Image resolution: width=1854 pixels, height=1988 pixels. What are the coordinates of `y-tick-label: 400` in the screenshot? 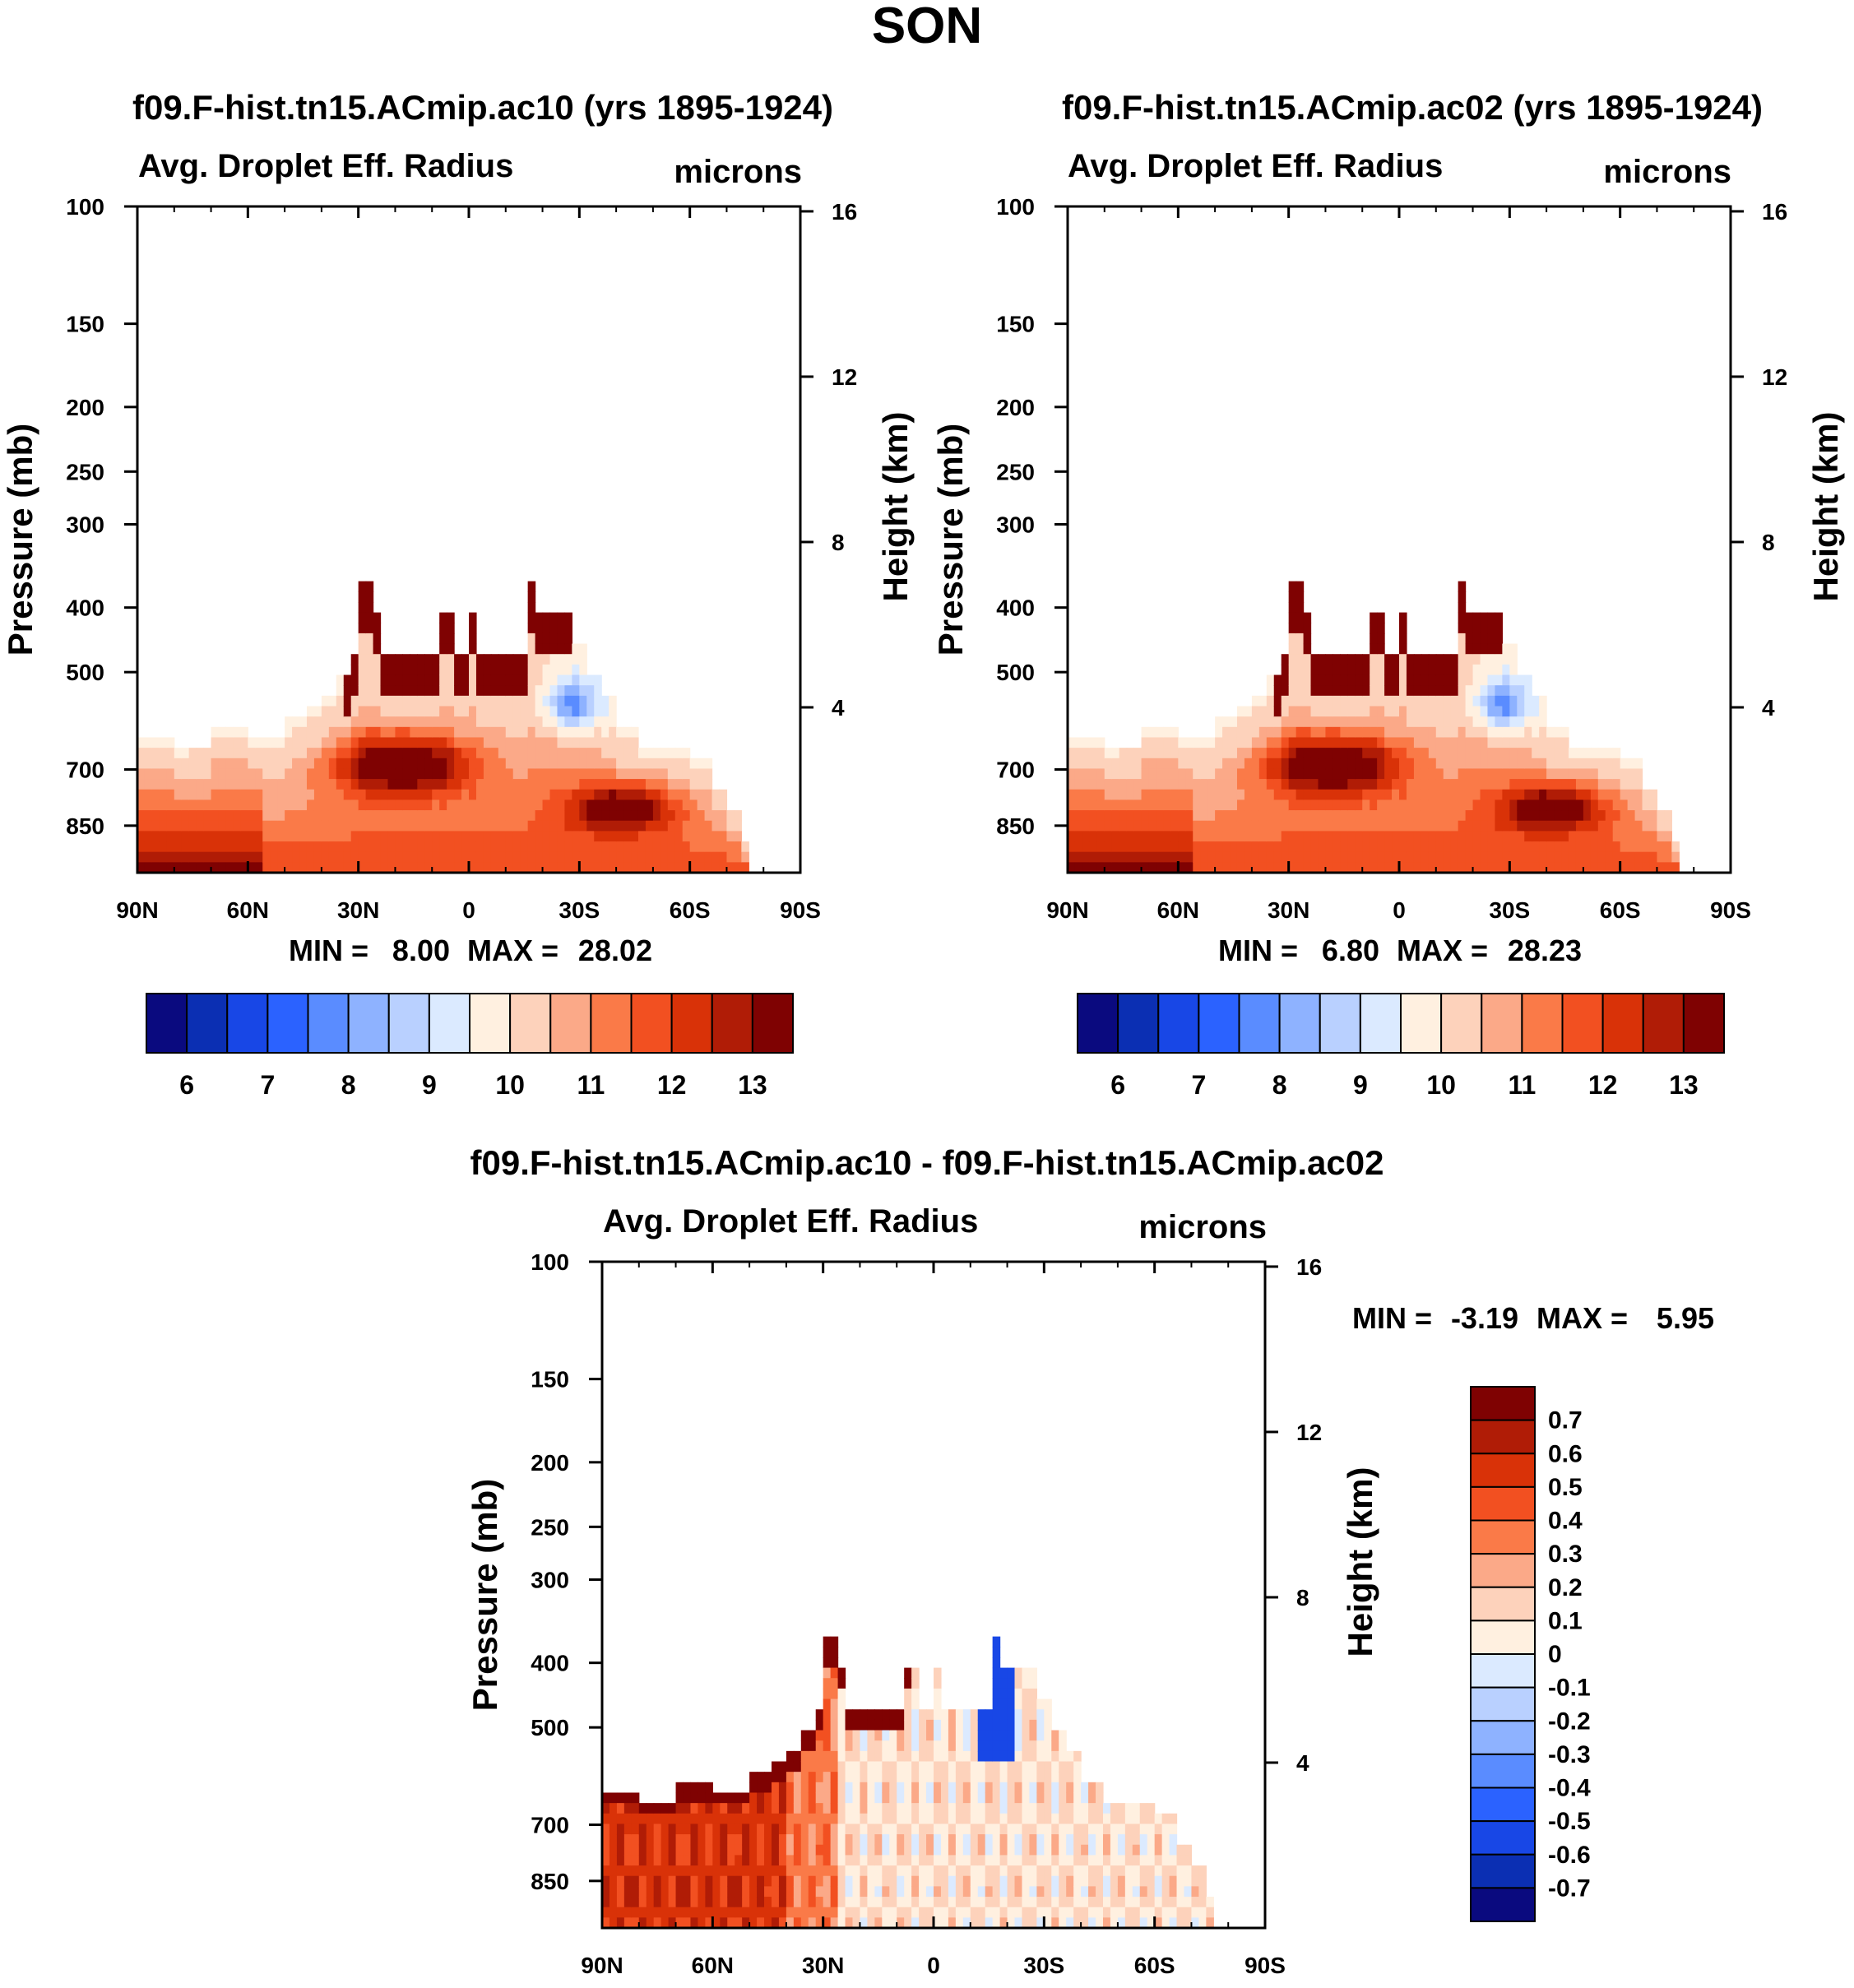 It's located at (1015, 608).